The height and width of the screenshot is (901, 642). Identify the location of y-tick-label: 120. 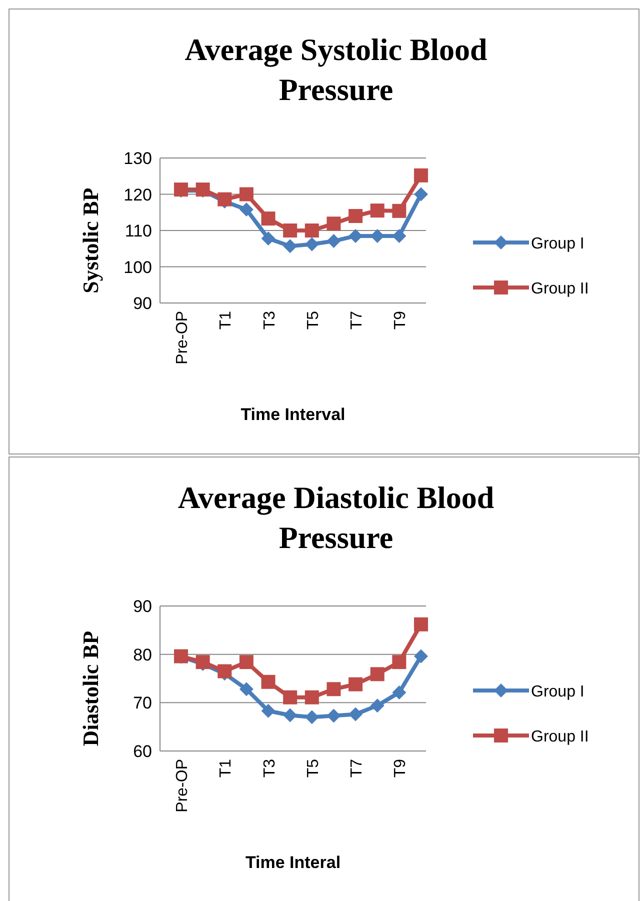
(138, 194).